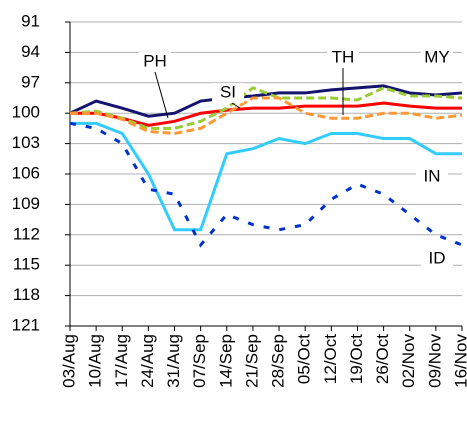  I want to click on series-label: SI, so click(228, 91).